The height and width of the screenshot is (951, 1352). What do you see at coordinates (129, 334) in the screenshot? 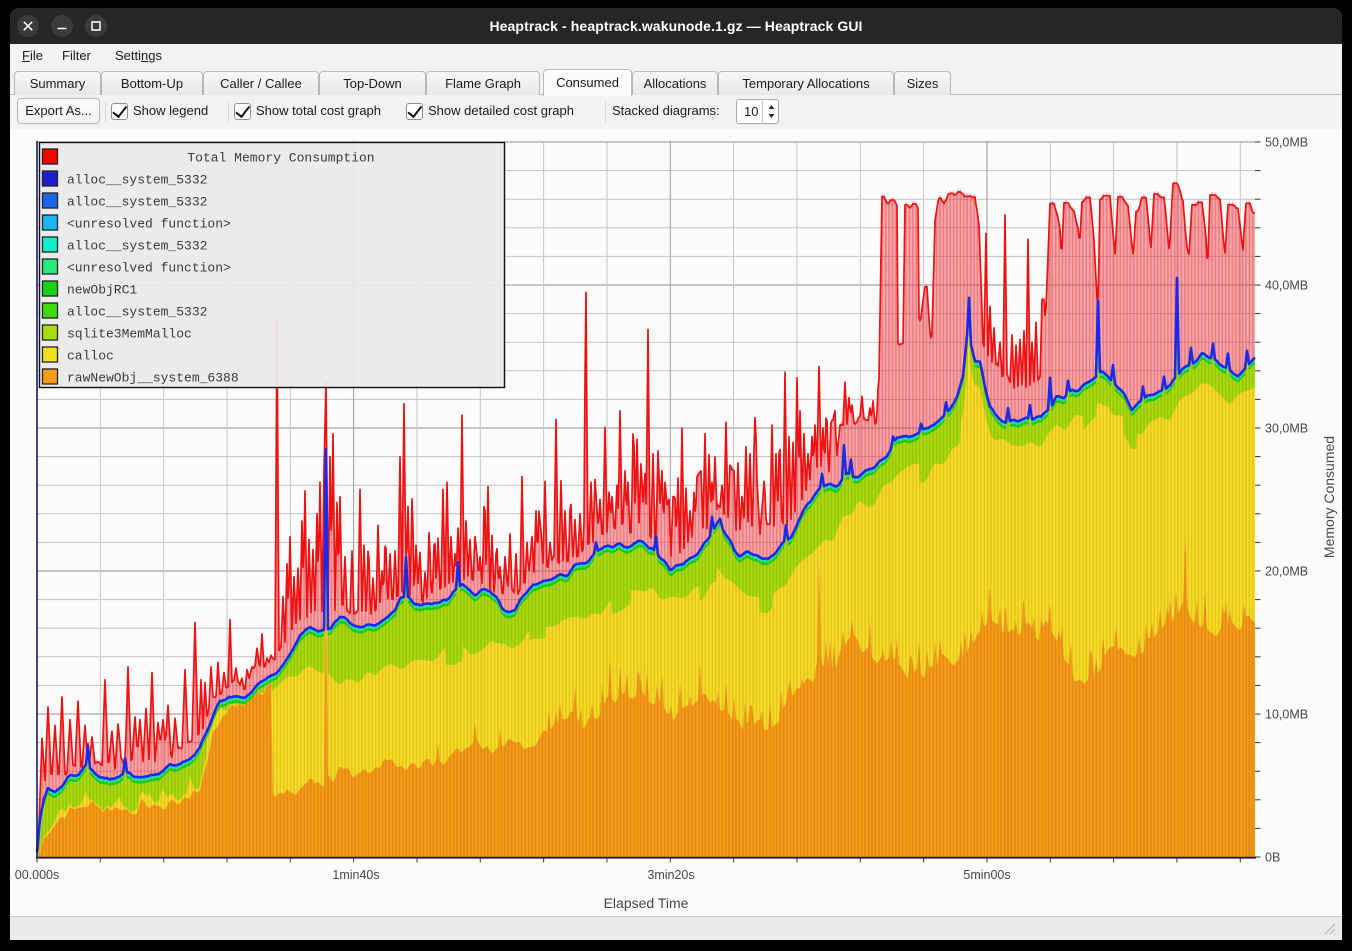
I see `svg-text: sqlite3MemMalloc` at bounding box center [129, 334].